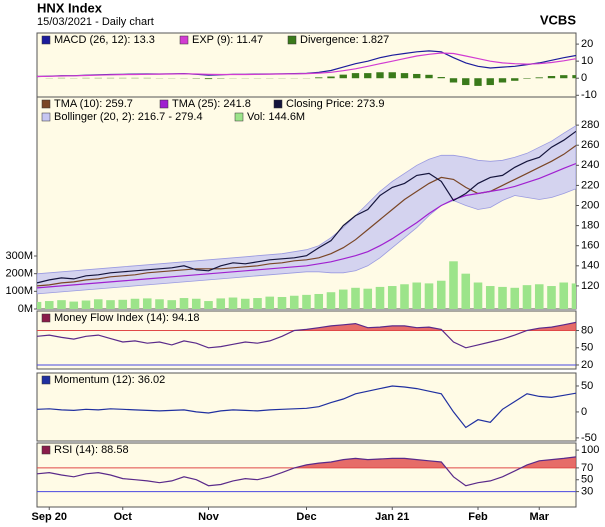  Describe the element at coordinates (276, 117) in the screenshot. I see `legend-label: Vol: 144.6M` at that location.